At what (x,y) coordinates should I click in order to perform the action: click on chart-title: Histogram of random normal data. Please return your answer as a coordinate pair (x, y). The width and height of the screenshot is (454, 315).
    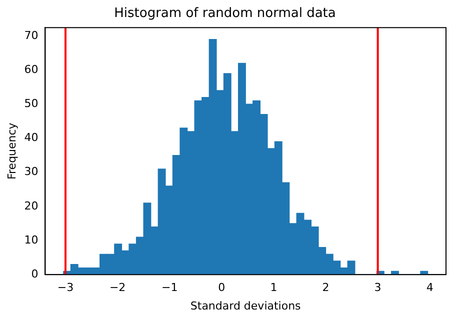
    Looking at the image, I should click on (225, 14).